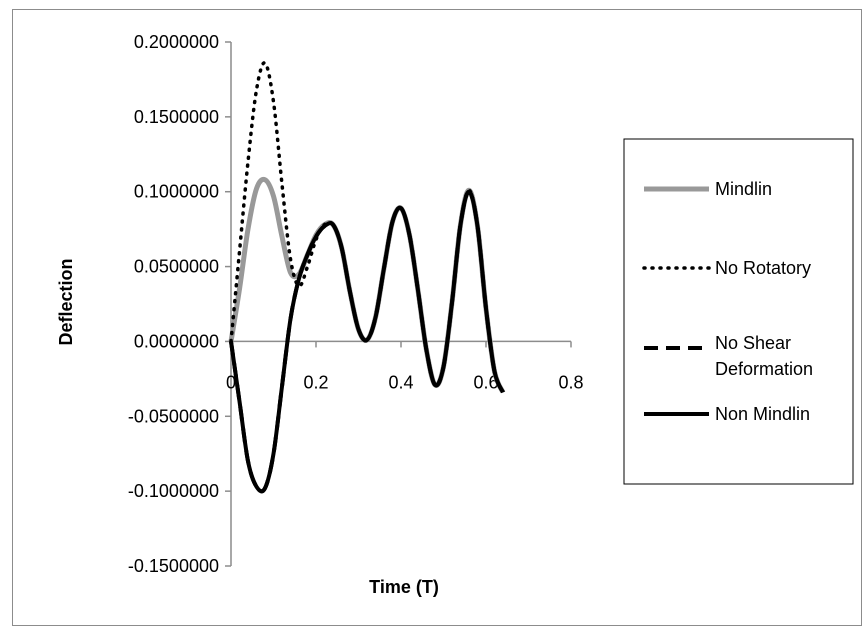 This screenshot has width=865, height=629. Describe the element at coordinates (176, 267) in the screenshot. I see `y-tick-label: 0.0500000` at that location.